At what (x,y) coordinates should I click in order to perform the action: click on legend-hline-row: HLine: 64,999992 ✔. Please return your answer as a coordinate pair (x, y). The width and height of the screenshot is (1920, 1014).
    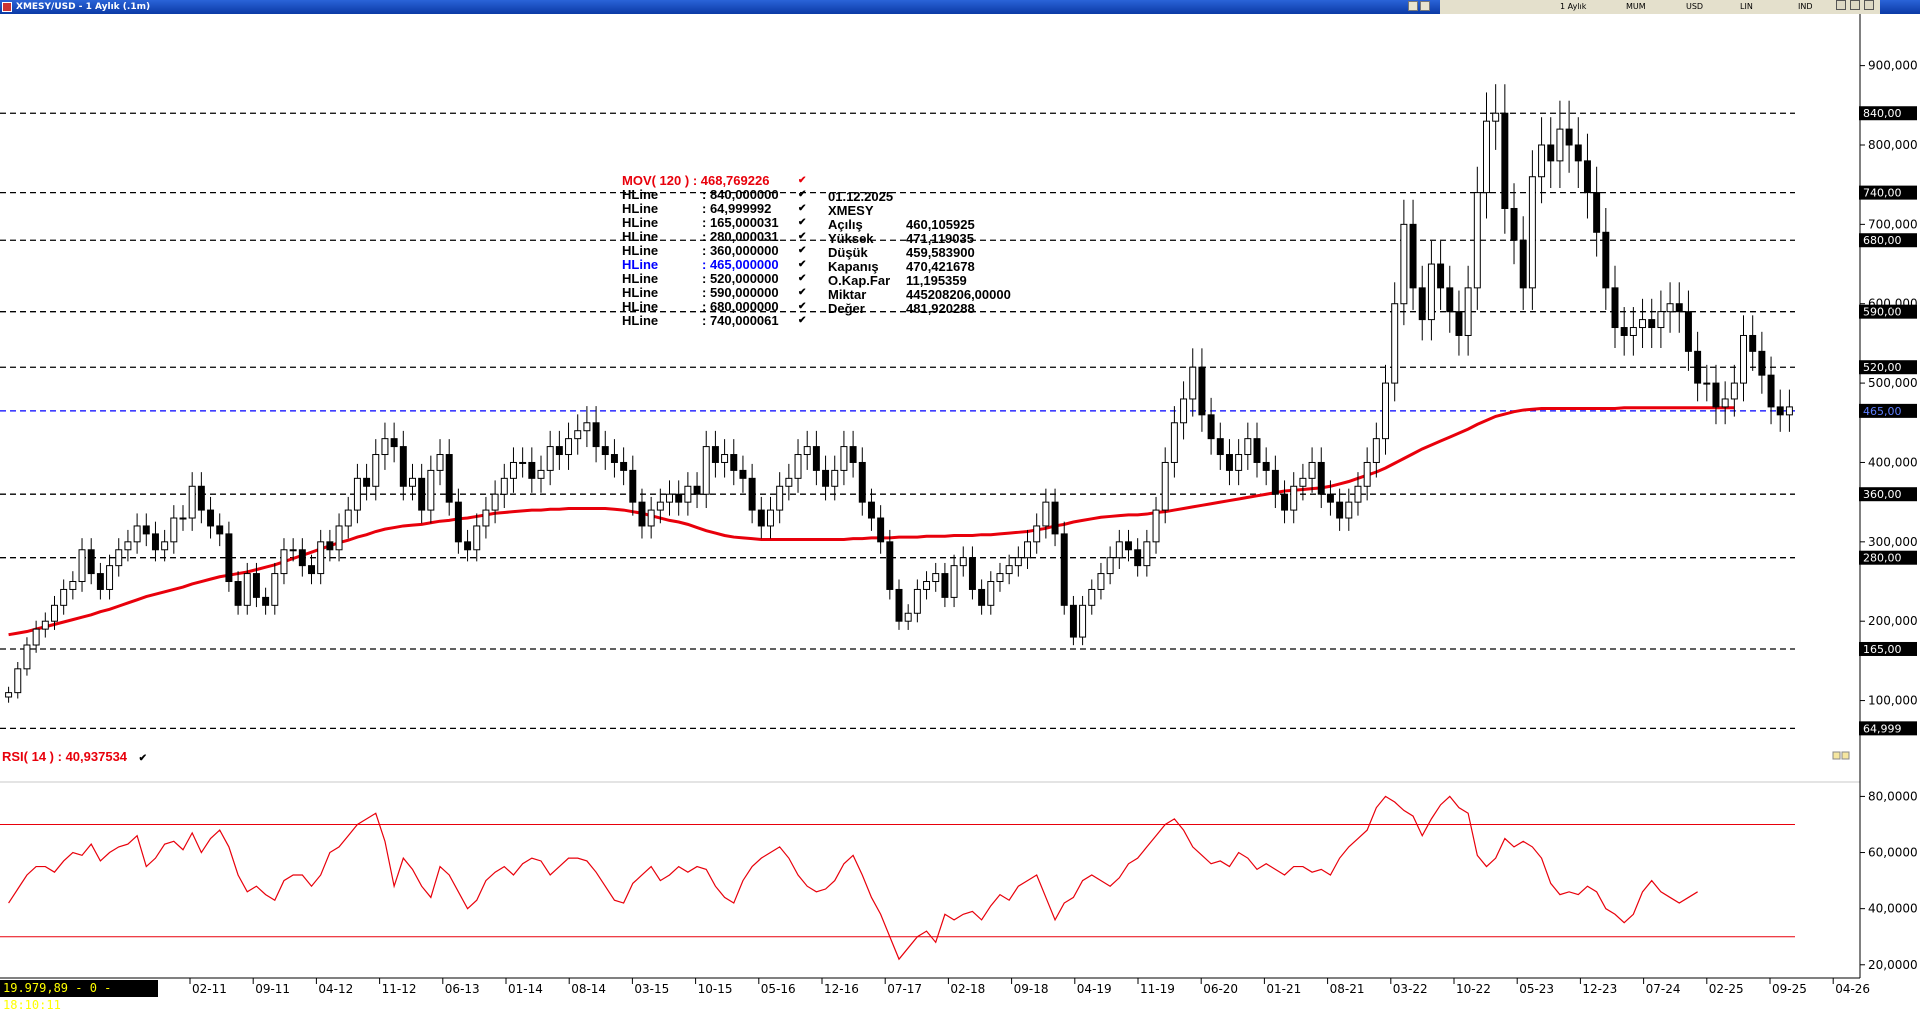
    Looking at the image, I should click on (714, 209).